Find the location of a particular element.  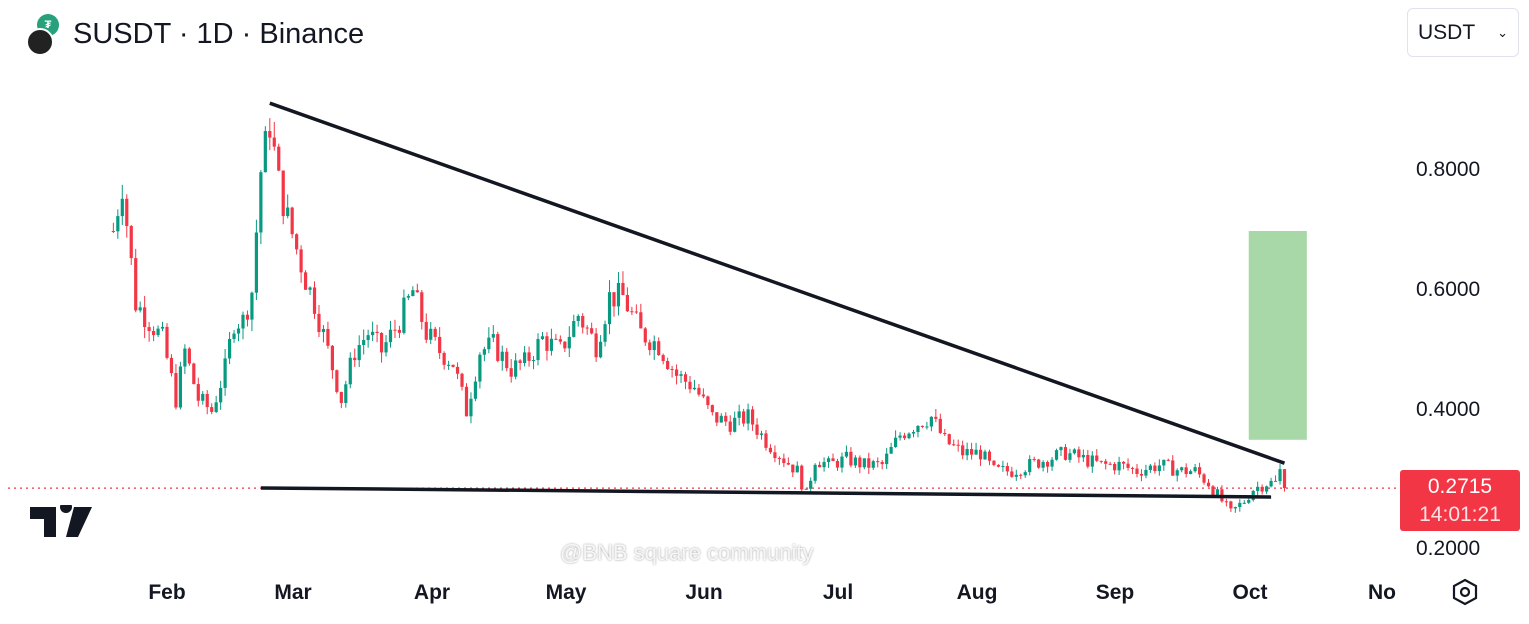

lower-trendline is located at coordinates (766, 492).